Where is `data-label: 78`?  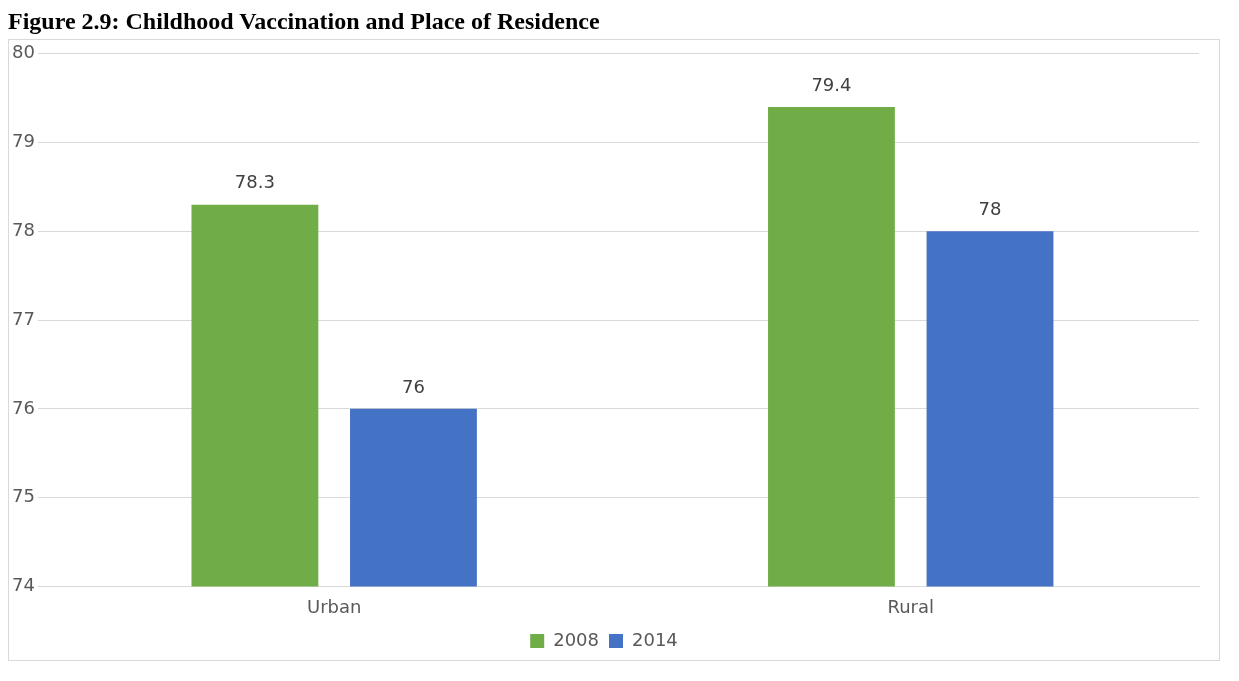 data-label: 78 is located at coordinates (990, 209).